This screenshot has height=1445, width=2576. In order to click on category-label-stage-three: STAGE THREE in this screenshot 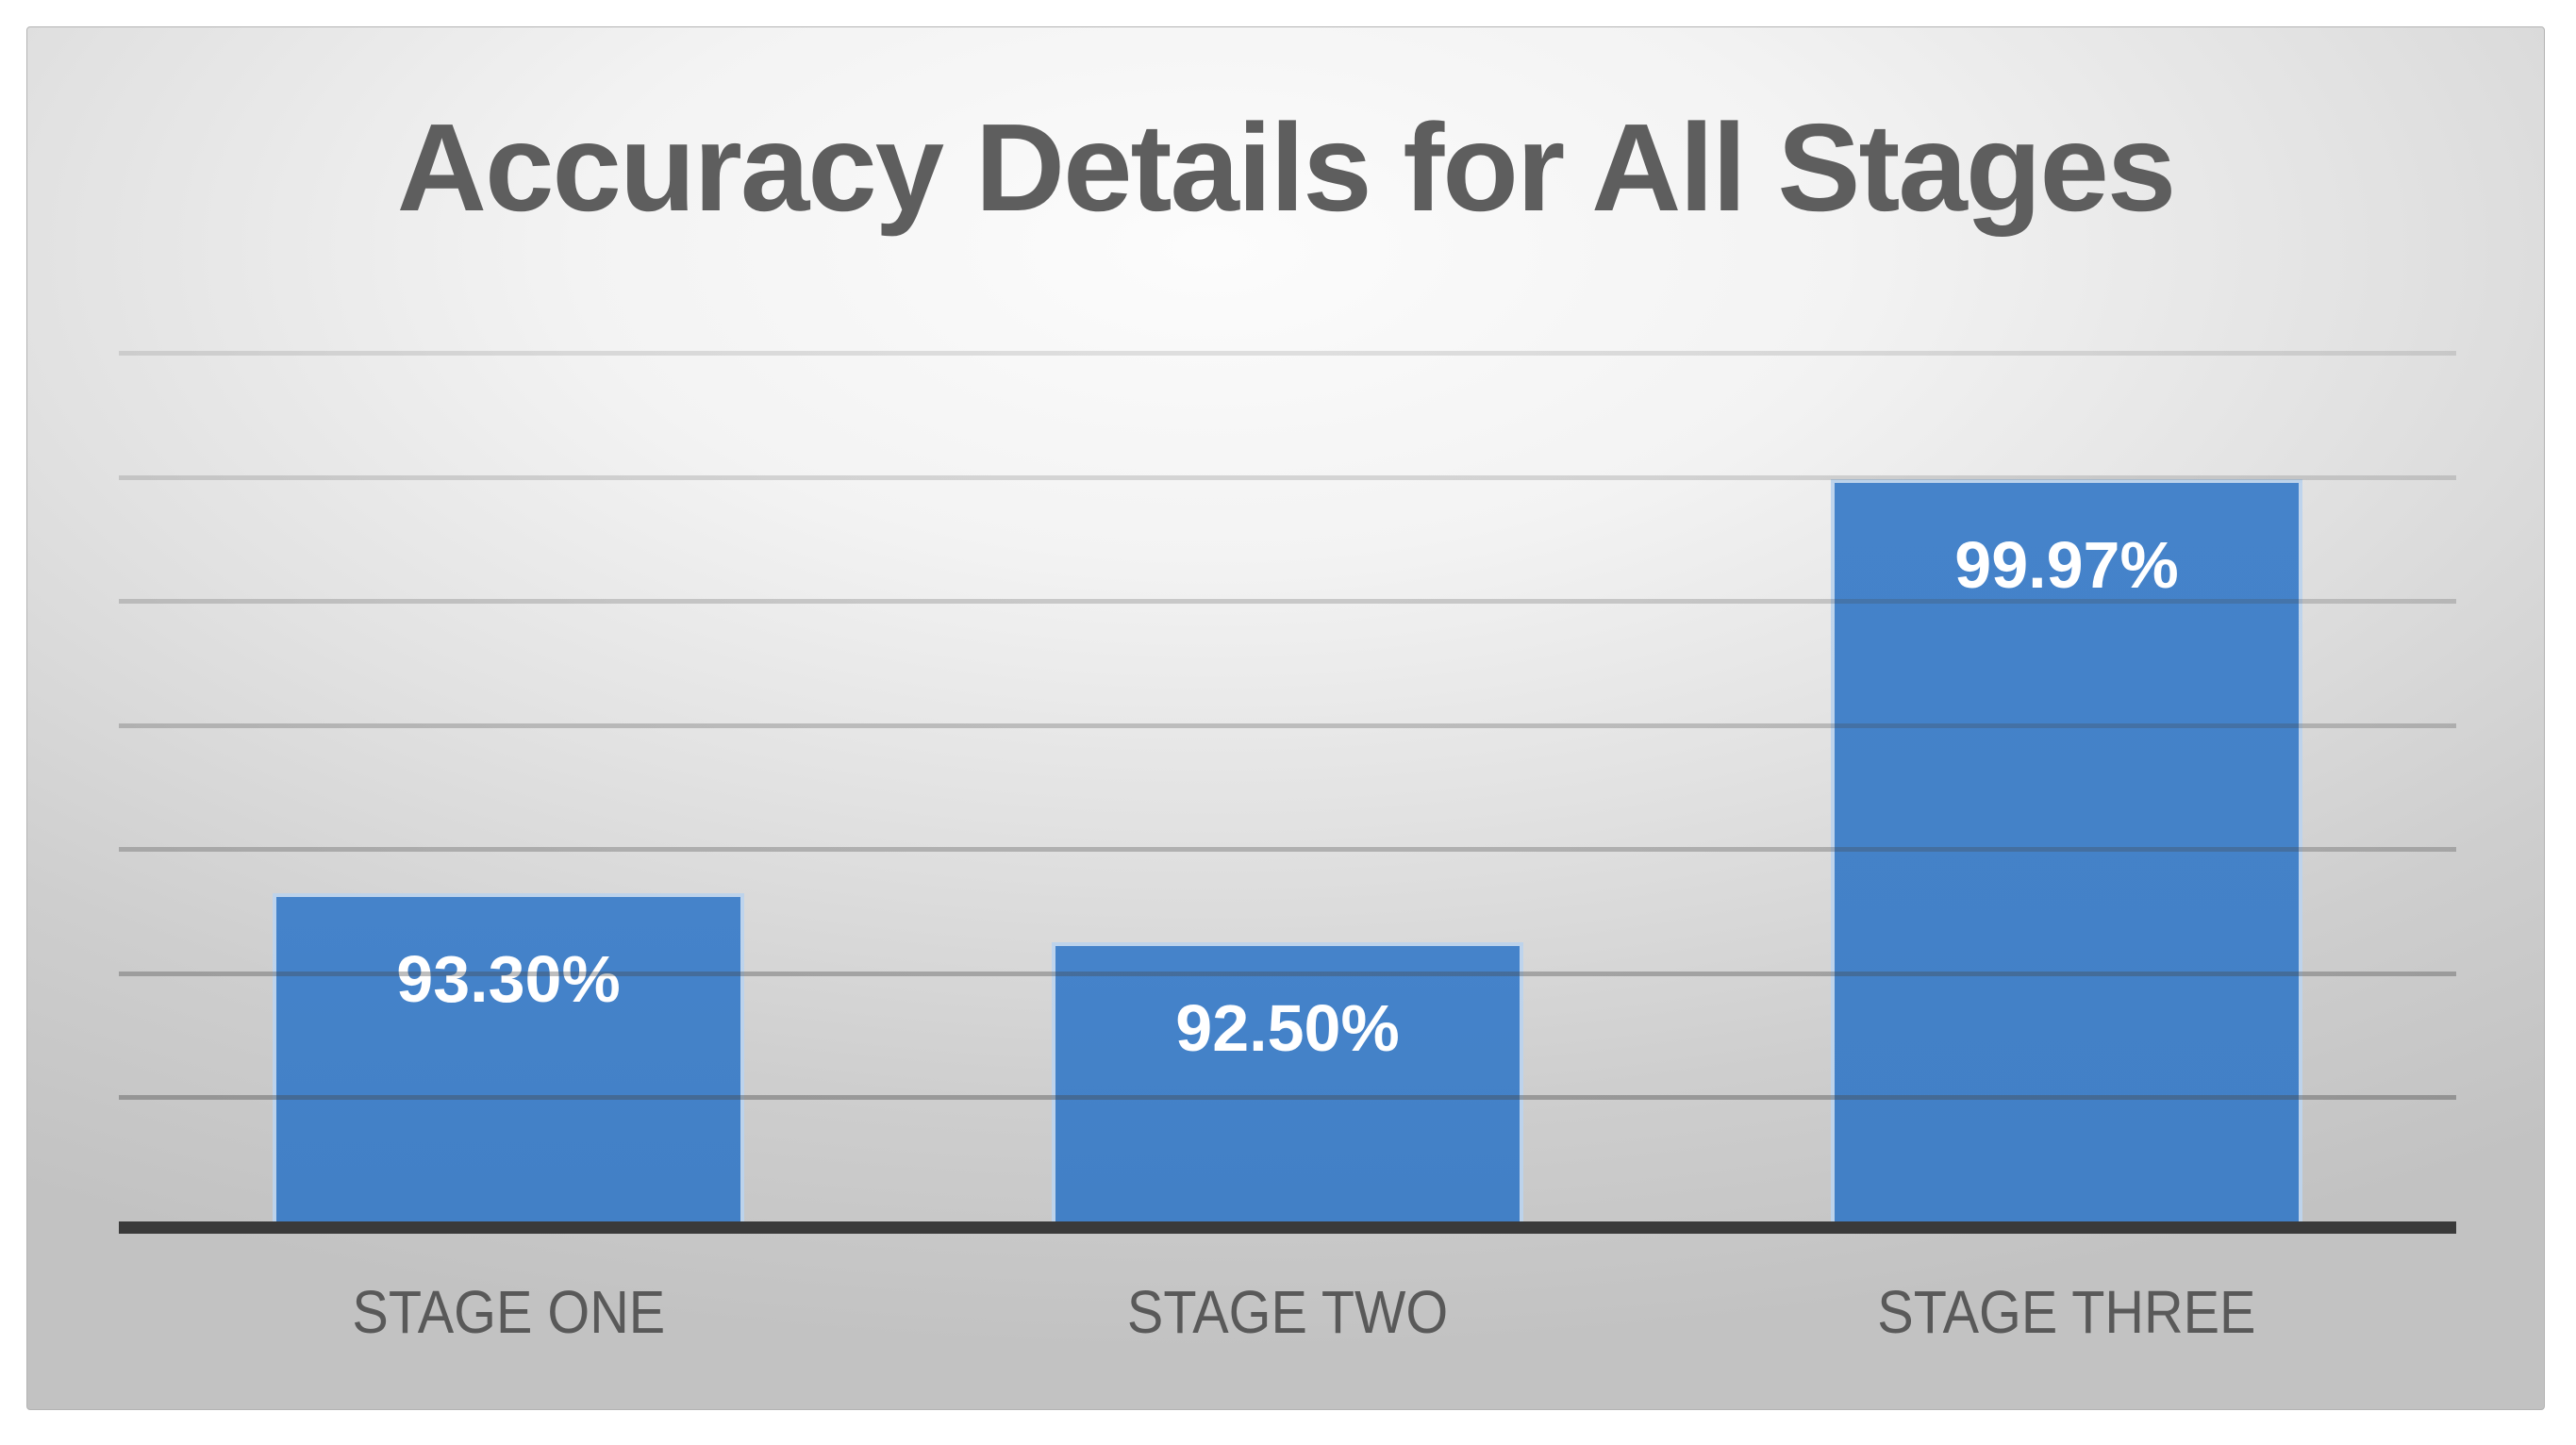, I will do `click(2066, 1312)`.